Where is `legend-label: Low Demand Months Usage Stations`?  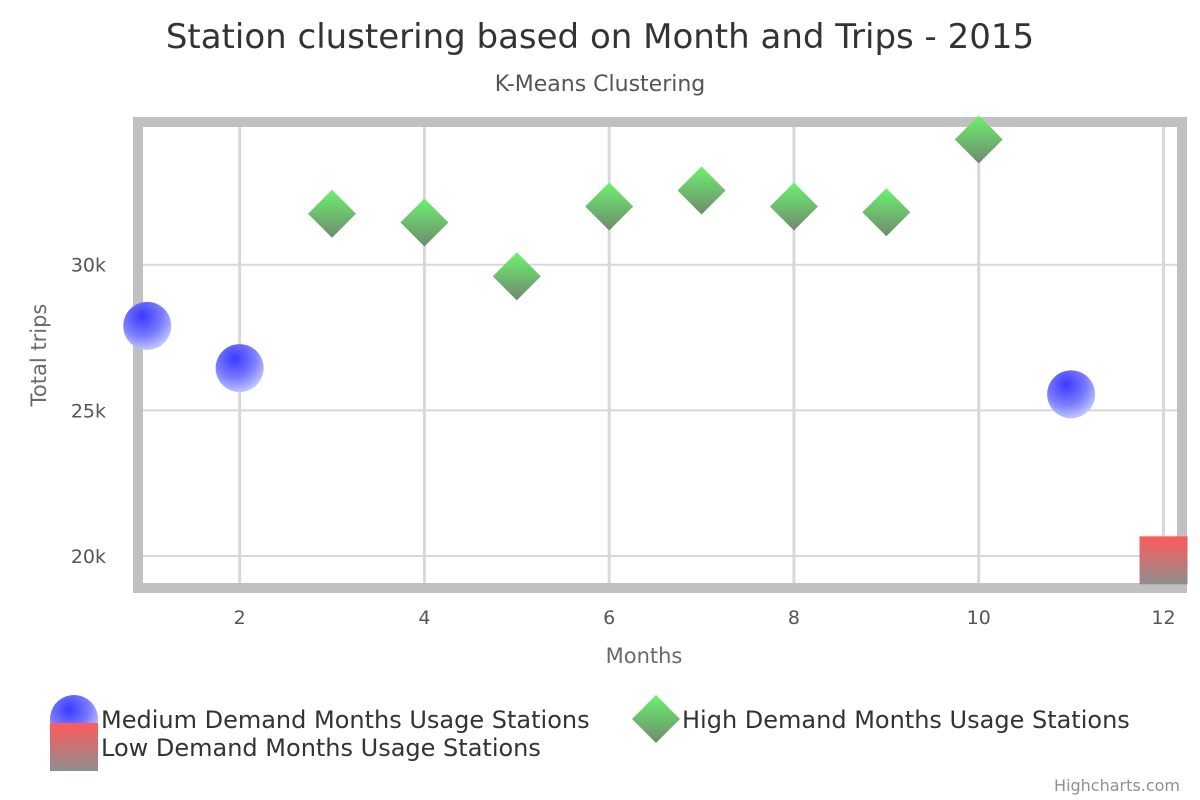 legend-label: Low Demand Months Usage Stations is located at coordinates (321, 748).